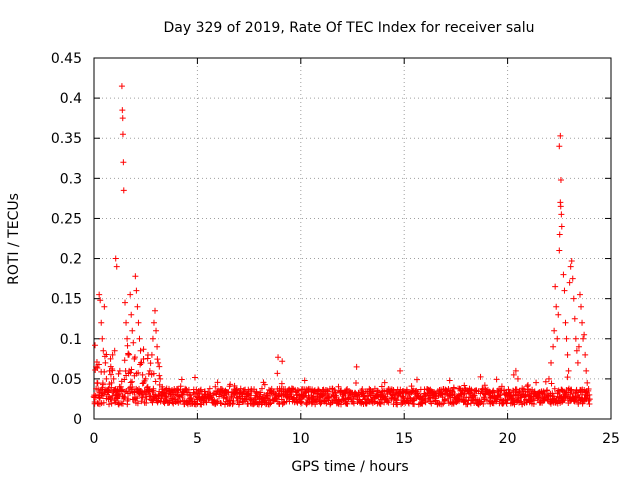 The width and height of the screenshot is (640, 480). Describe the element at coordinates (66, 139) in the screenshot. I see `y-tick-label: 0.35` at that location.